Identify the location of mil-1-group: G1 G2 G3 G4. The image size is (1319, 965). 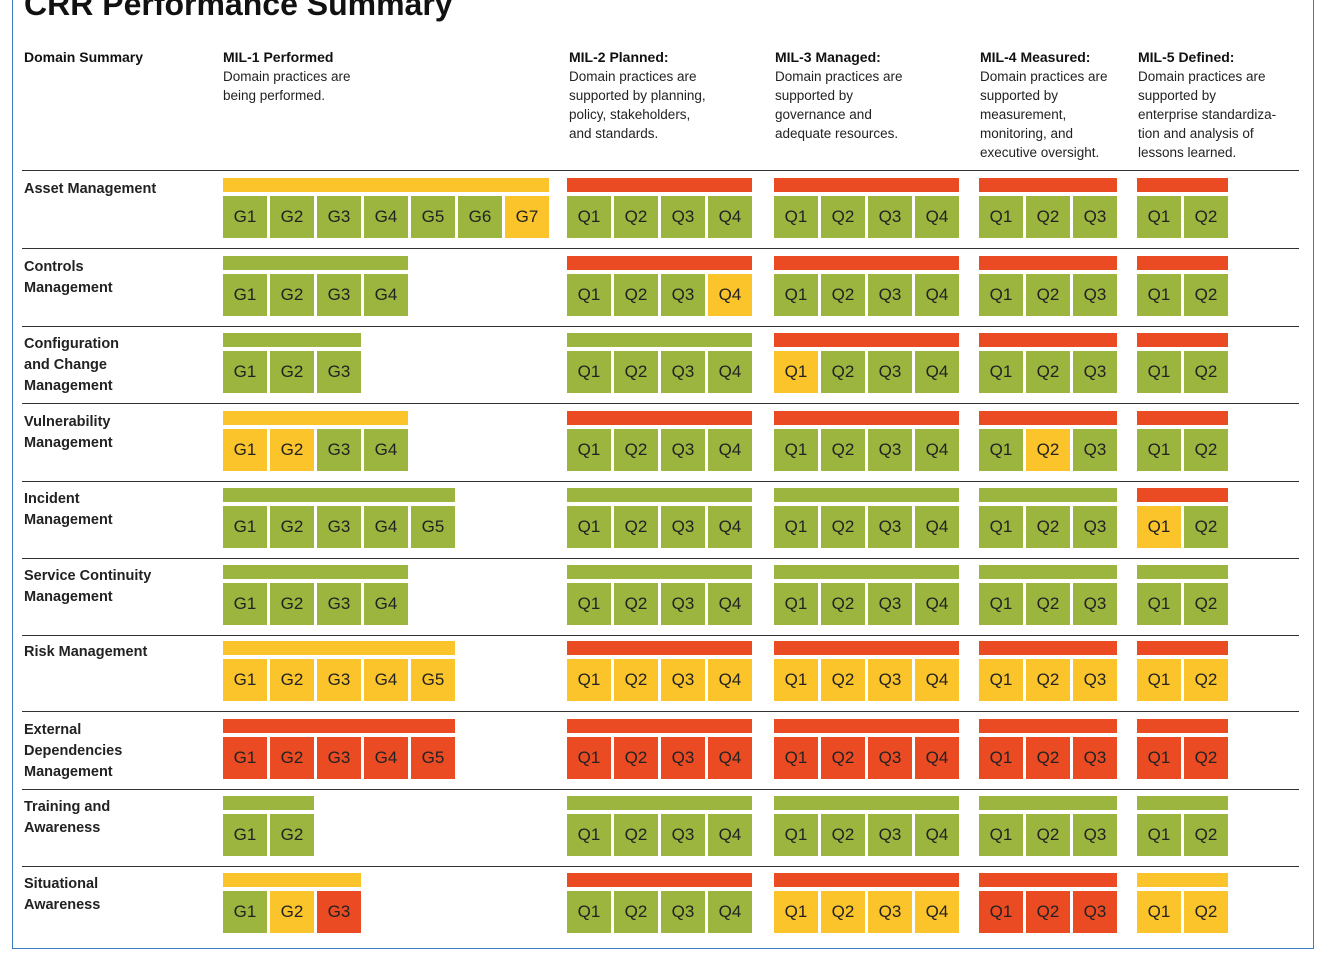
(315, 441).